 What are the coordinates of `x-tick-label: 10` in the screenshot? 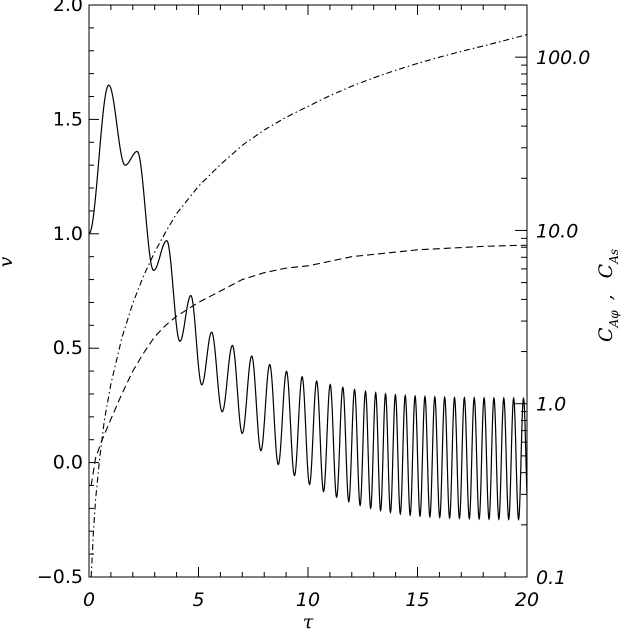 It's located at (308, 600).